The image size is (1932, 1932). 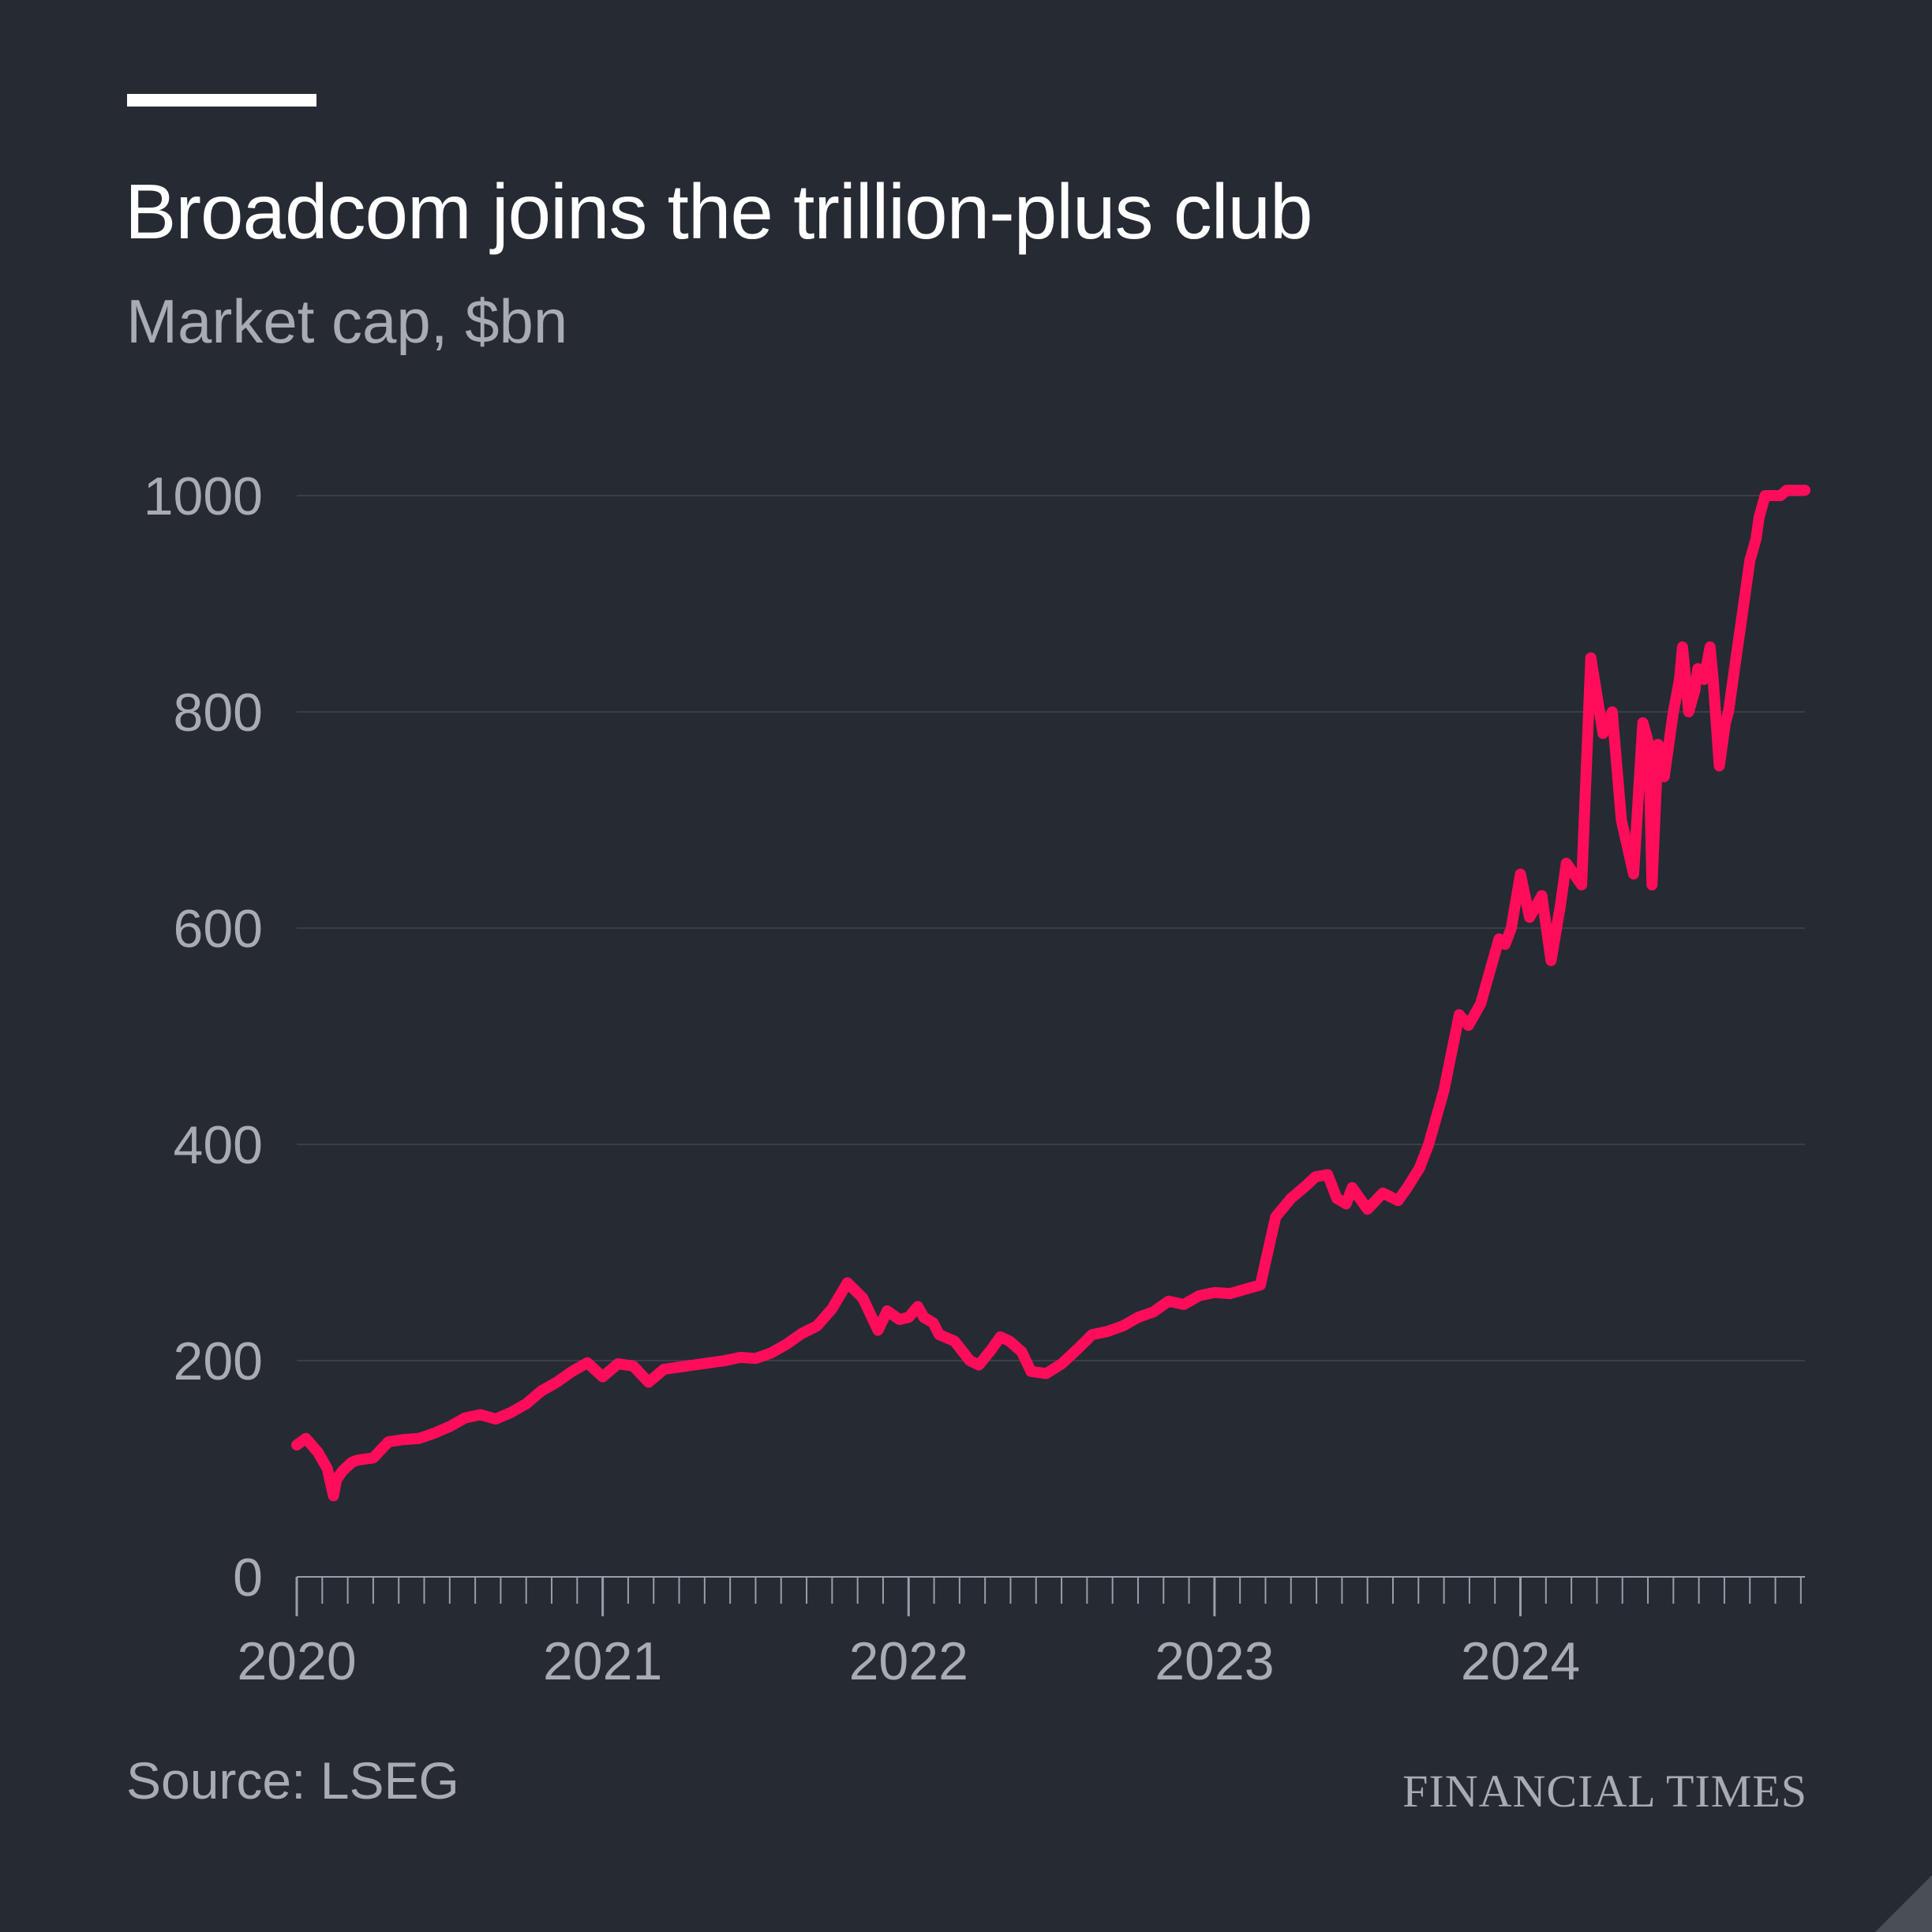 I want to click on y-tick-label: 0, so click(x=248, y=1578).